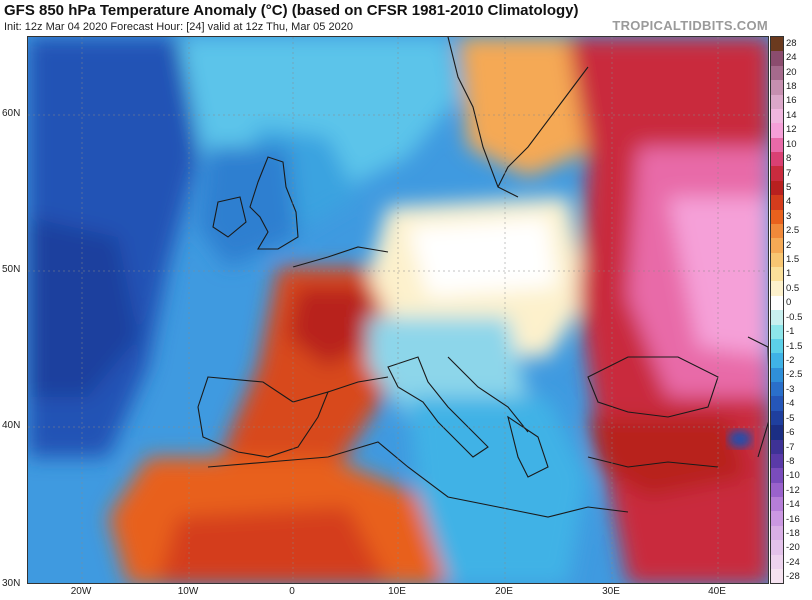 The width and height of the screenshot is (812, 600). Describe the element at coordinates (292, 591) in the screenshot. I see `lon-label-0: 0` at that location.